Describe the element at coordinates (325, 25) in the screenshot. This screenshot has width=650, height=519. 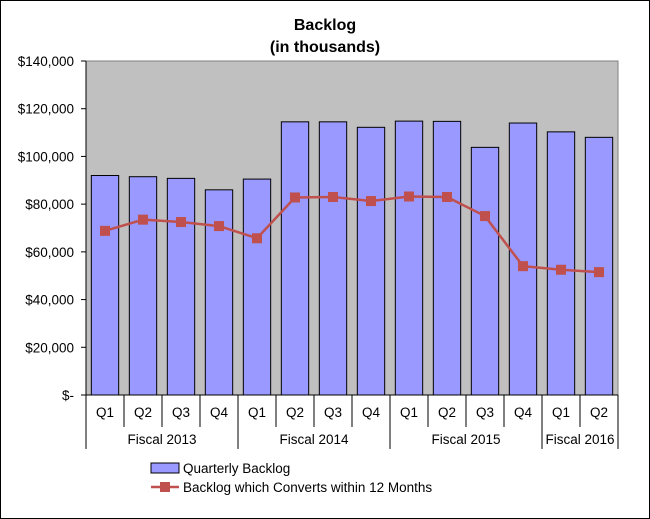
I see `chart-title: Backlog` at that location.